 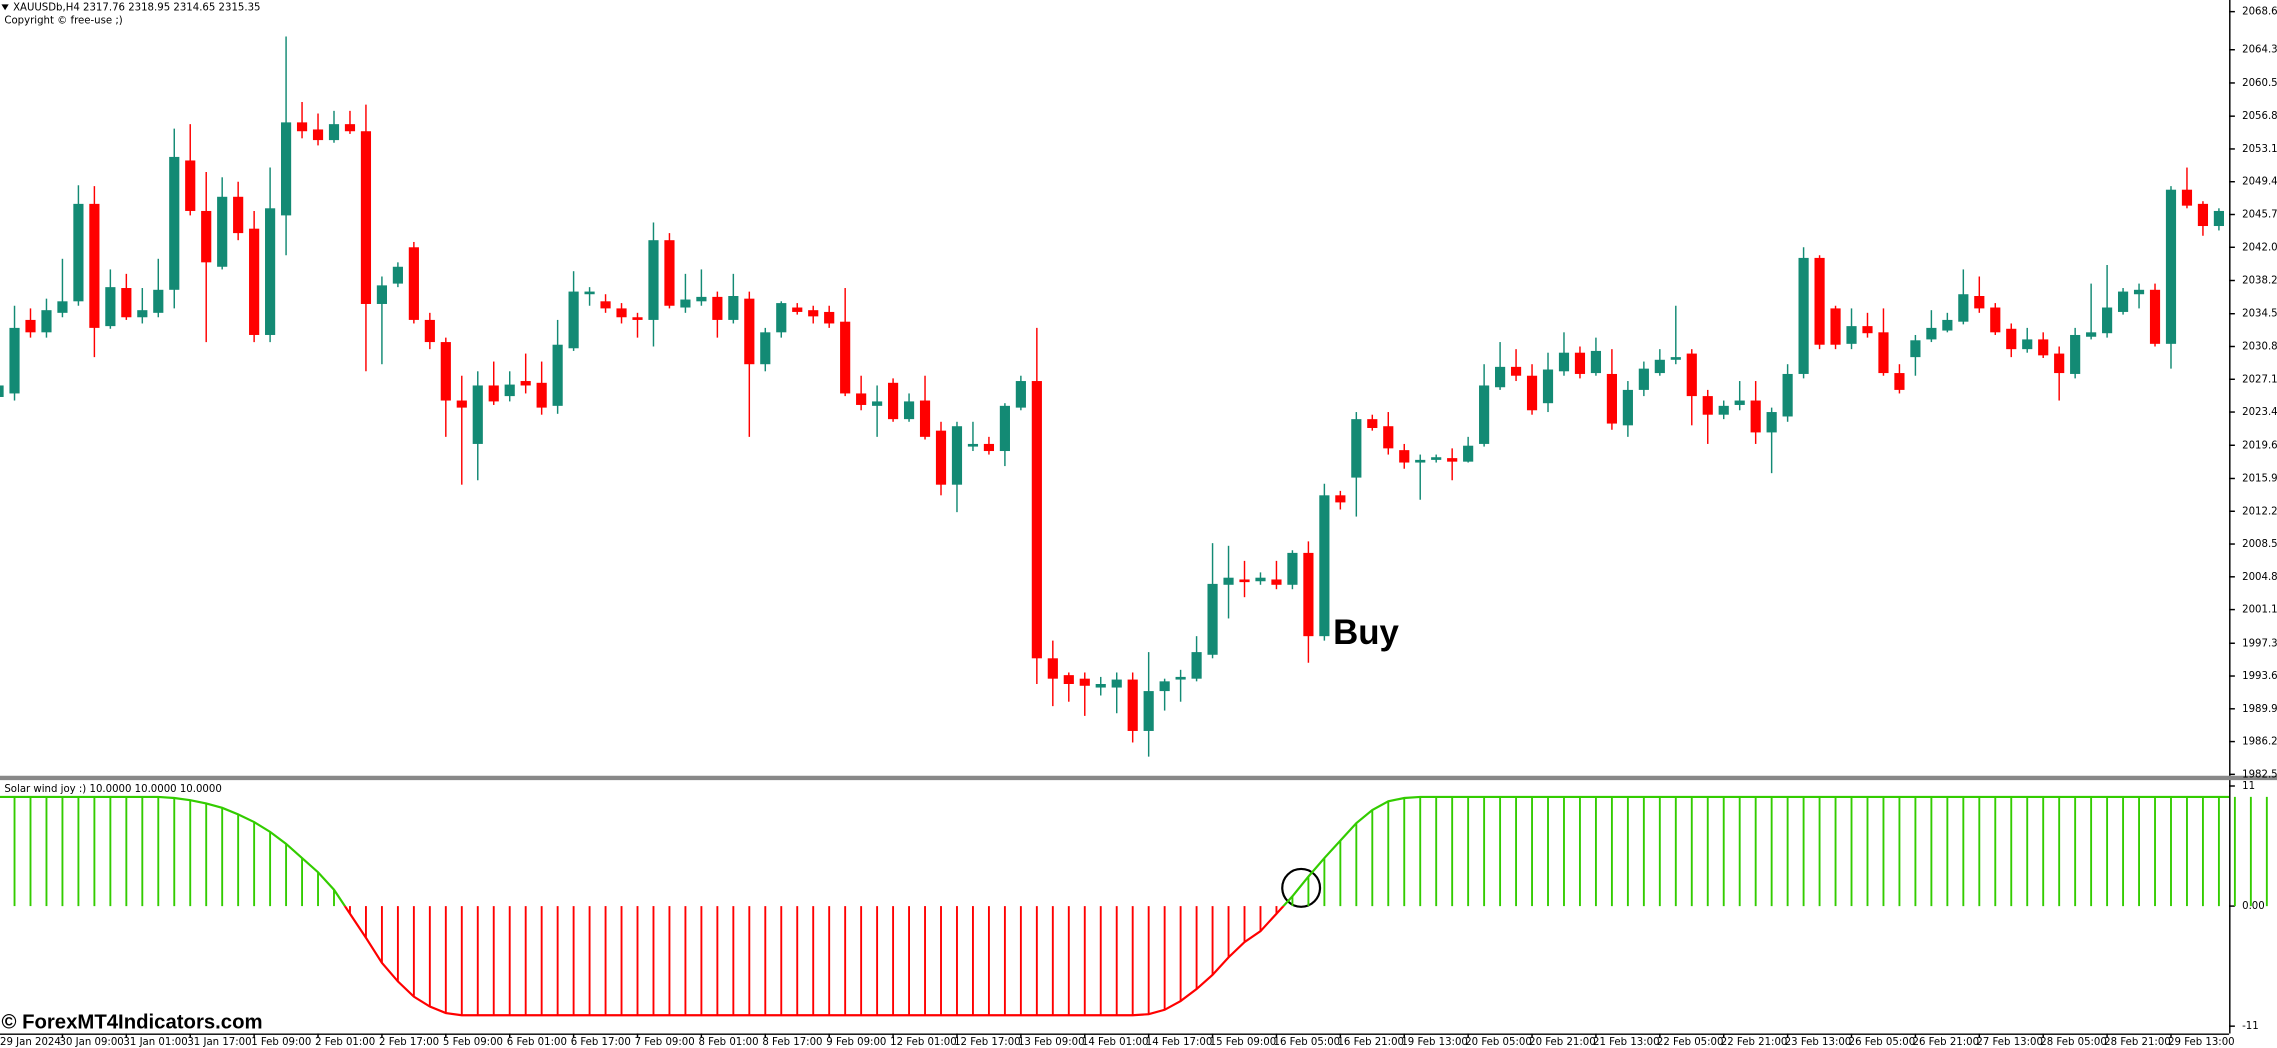 What do you see at coordinates (2259, 577) in the screenshot?
I see `y-tick-label: 2004.80` at bounding box center [2259, 577].